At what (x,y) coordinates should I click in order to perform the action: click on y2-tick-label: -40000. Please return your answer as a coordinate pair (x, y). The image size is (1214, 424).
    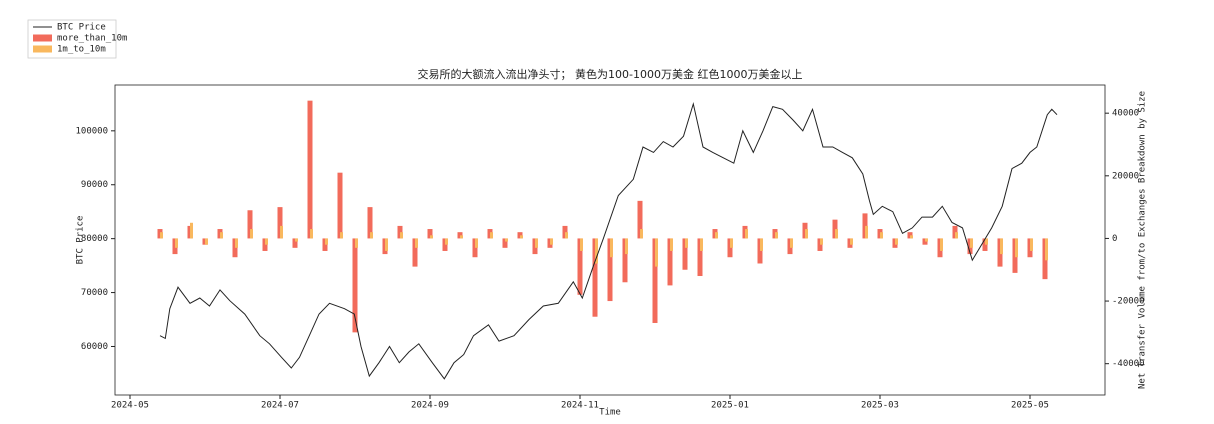
    Looking at the image, I should click on (1128, 364).